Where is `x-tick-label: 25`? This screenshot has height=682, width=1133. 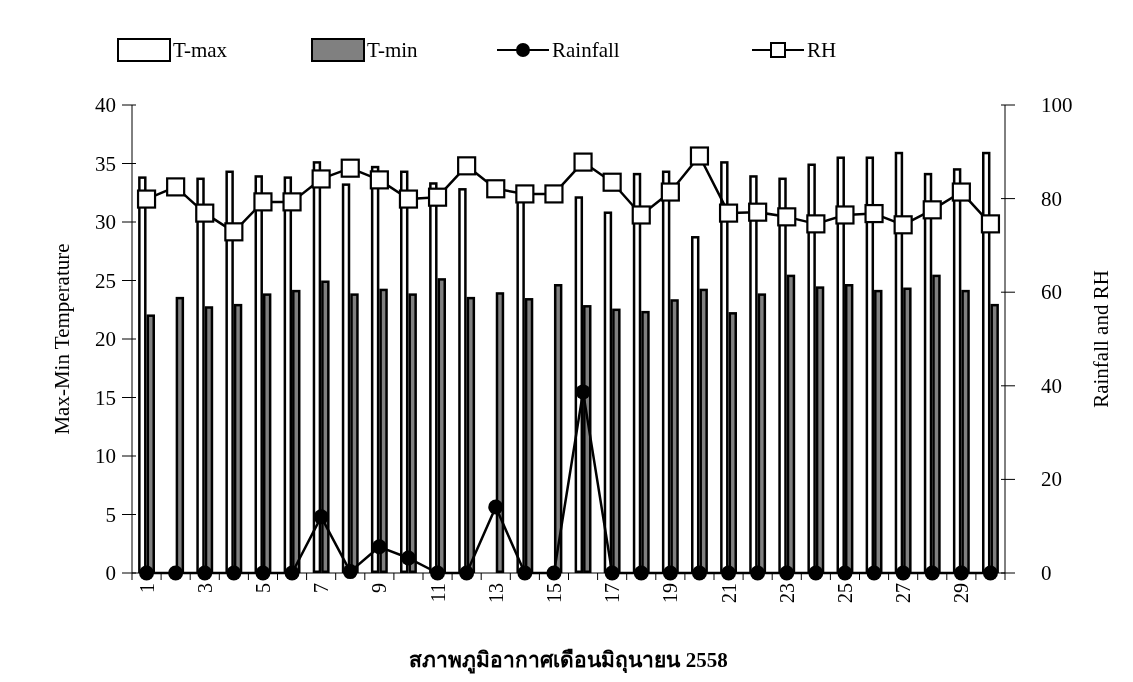
x-tick-label: 25 is located at coordinates (844, 593).